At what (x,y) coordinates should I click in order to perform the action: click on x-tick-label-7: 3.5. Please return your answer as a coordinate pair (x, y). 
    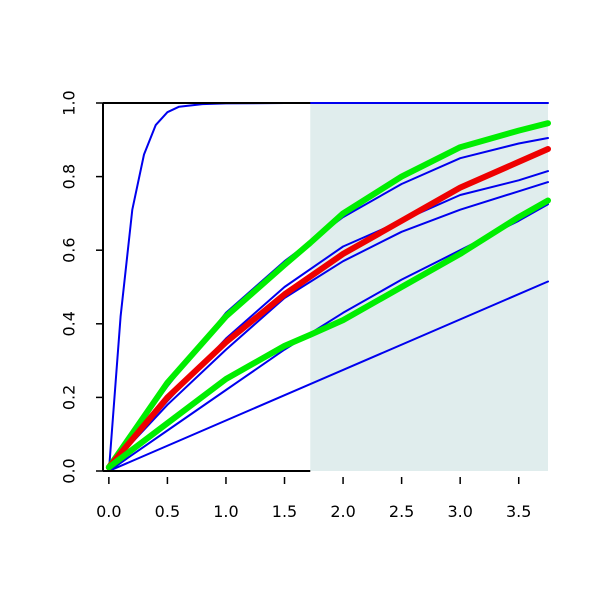
    Looking at the image, I should click on (518, 511).